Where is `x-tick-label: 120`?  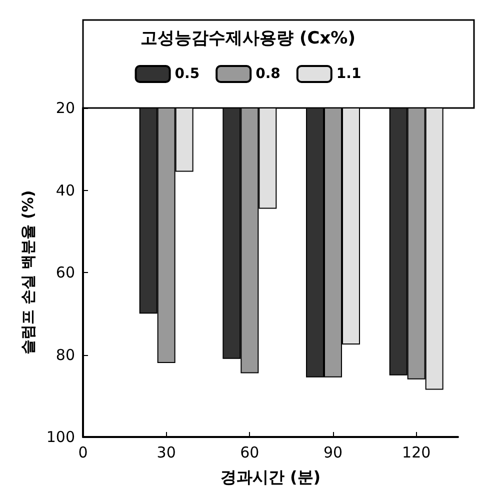
x-tick-label: 120 is located at coordinates (416, 453).